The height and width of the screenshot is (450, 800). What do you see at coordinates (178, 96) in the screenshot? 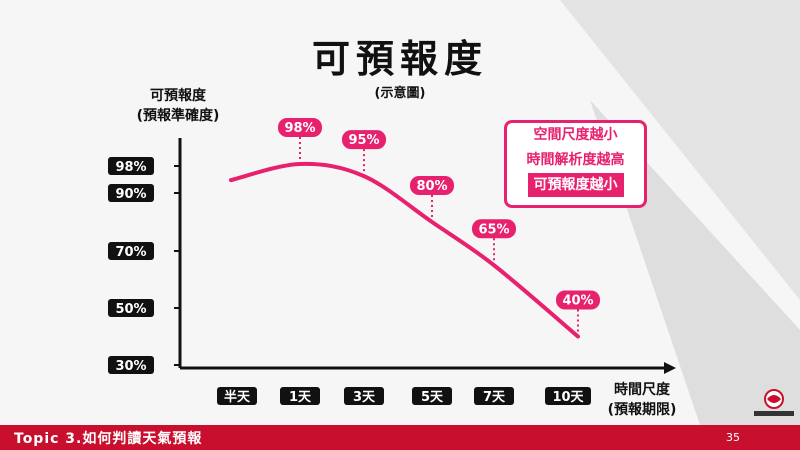
I see `y-axis-label-line1: 可預報度` at bounding box center [178, 96].